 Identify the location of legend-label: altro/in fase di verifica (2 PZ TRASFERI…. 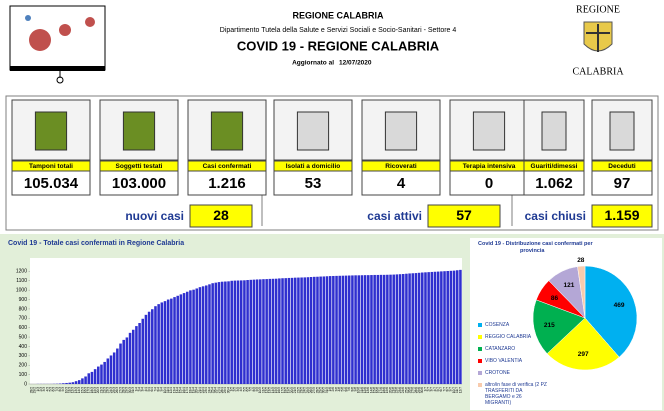
(516, 394).